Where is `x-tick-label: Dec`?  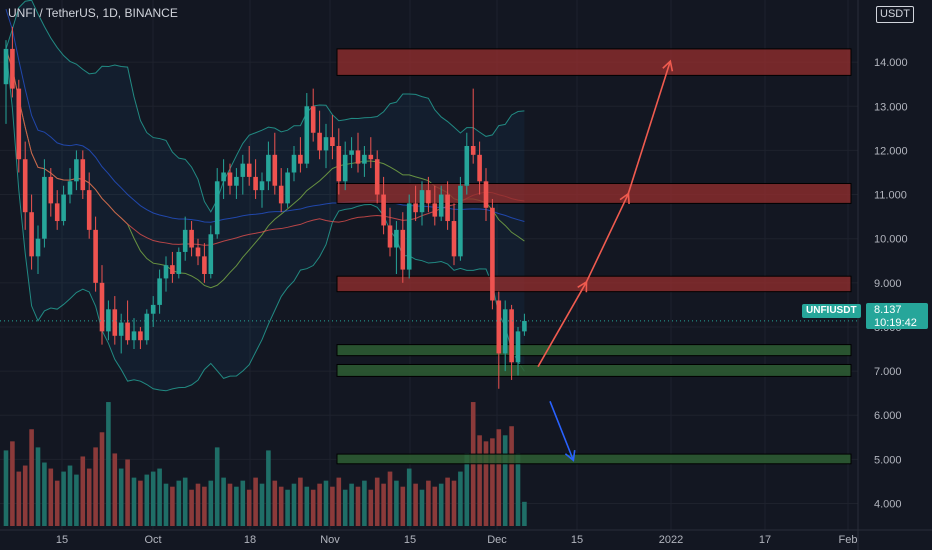
x-tick-label: Dec is located at coordinates (497, 540).